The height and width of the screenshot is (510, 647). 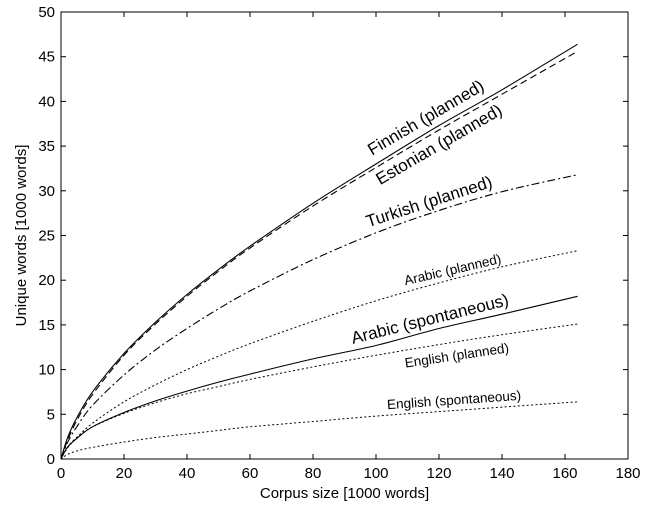 I want to click on x-tick-label: 20, so click(x=124, y=473).